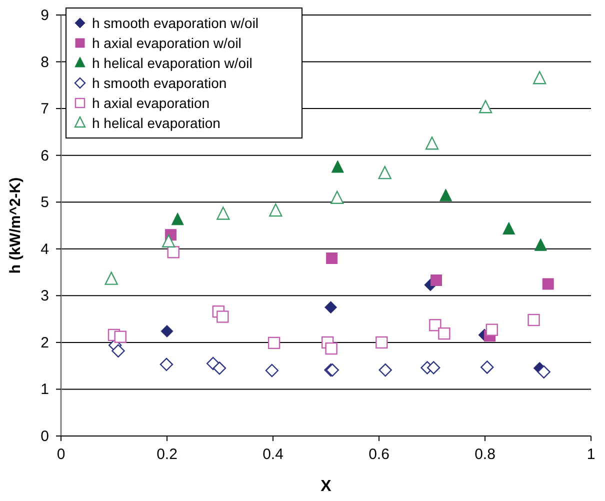 The height and width of the screenshot is (501, 605). Describe the element at coordinates (167, 43) in the screenshot. I see `legend-label: h axial evaporation w/oil` at that location.